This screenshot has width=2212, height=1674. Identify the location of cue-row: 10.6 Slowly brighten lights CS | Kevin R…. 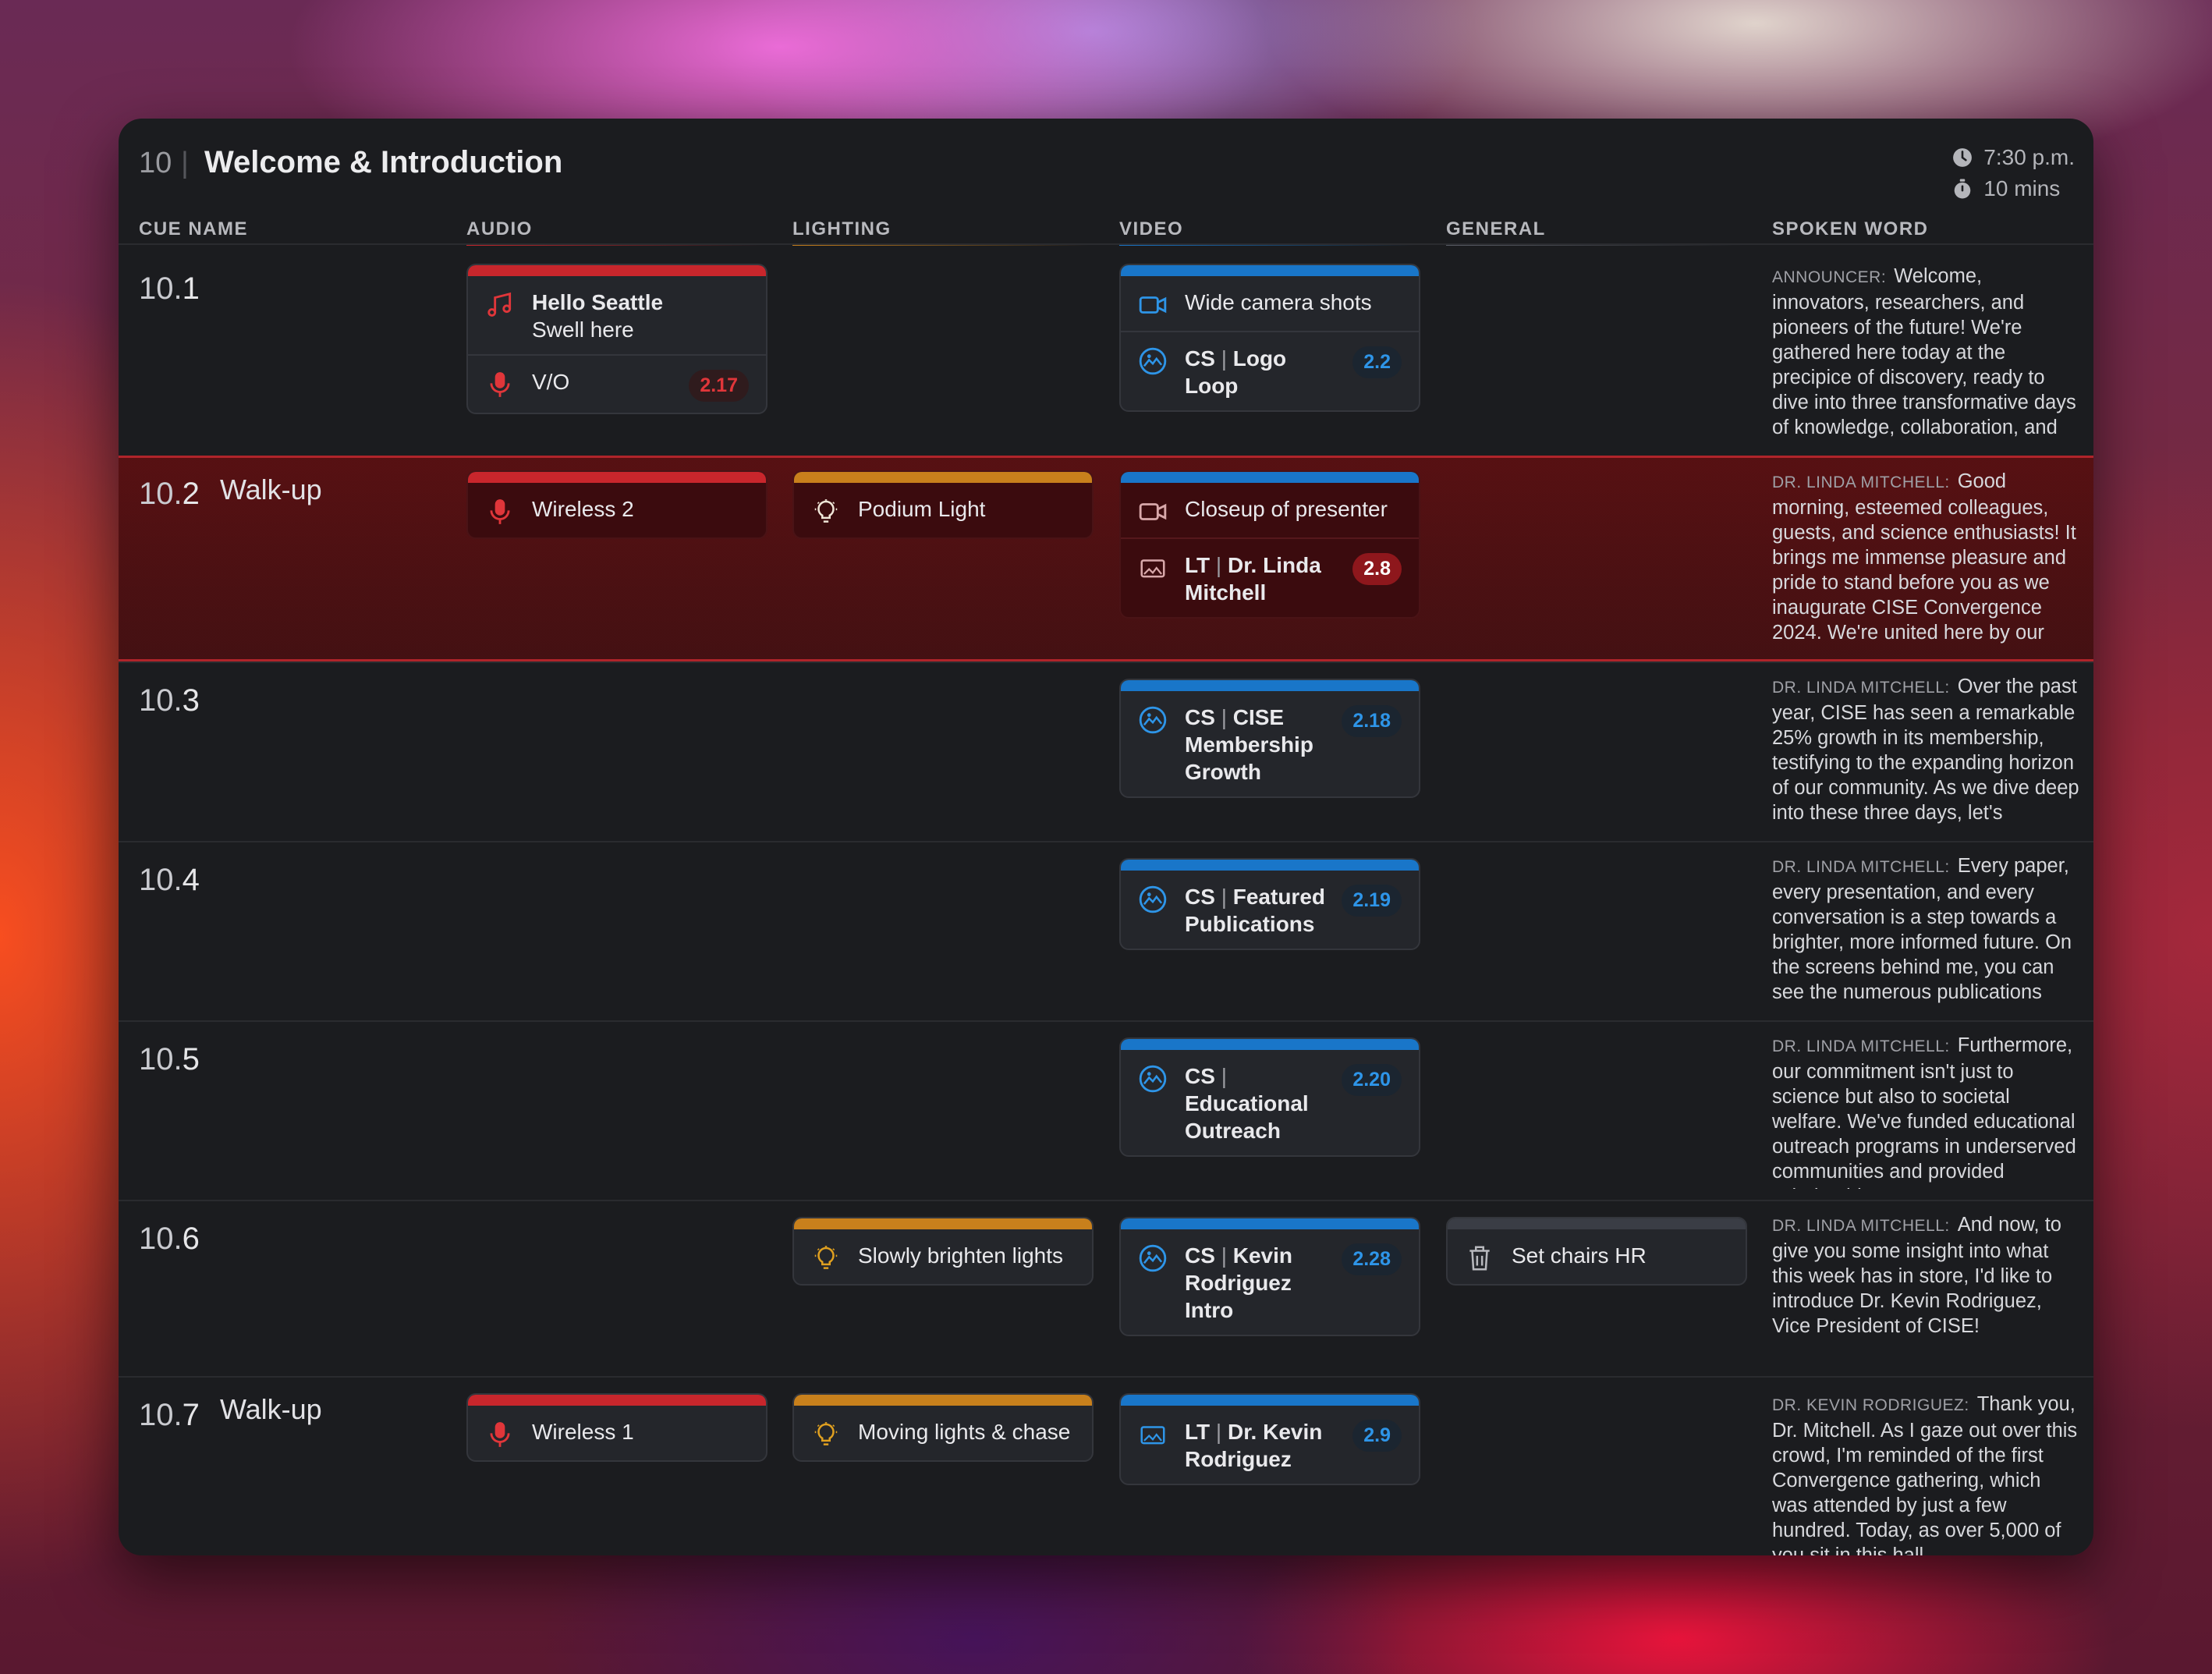
(1106, 1288).